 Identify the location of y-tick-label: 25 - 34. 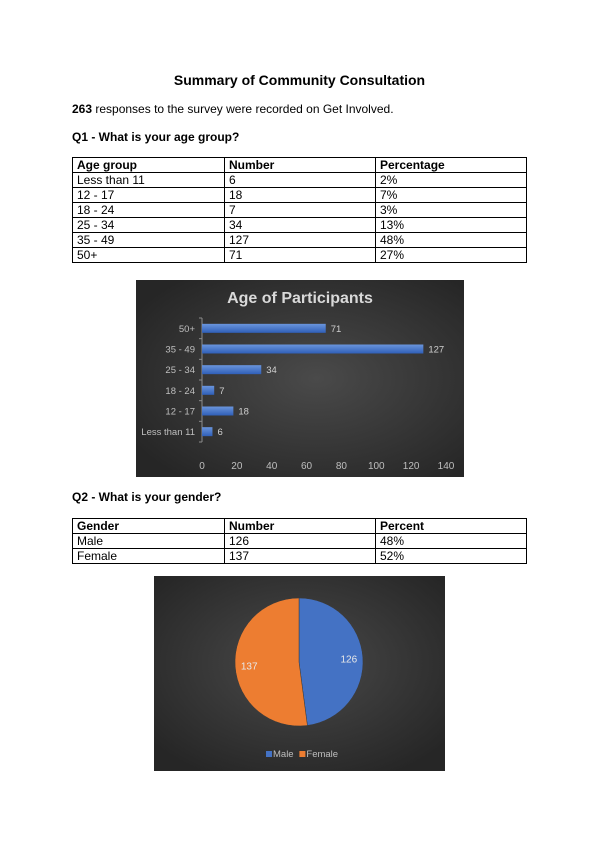
(180, 370).